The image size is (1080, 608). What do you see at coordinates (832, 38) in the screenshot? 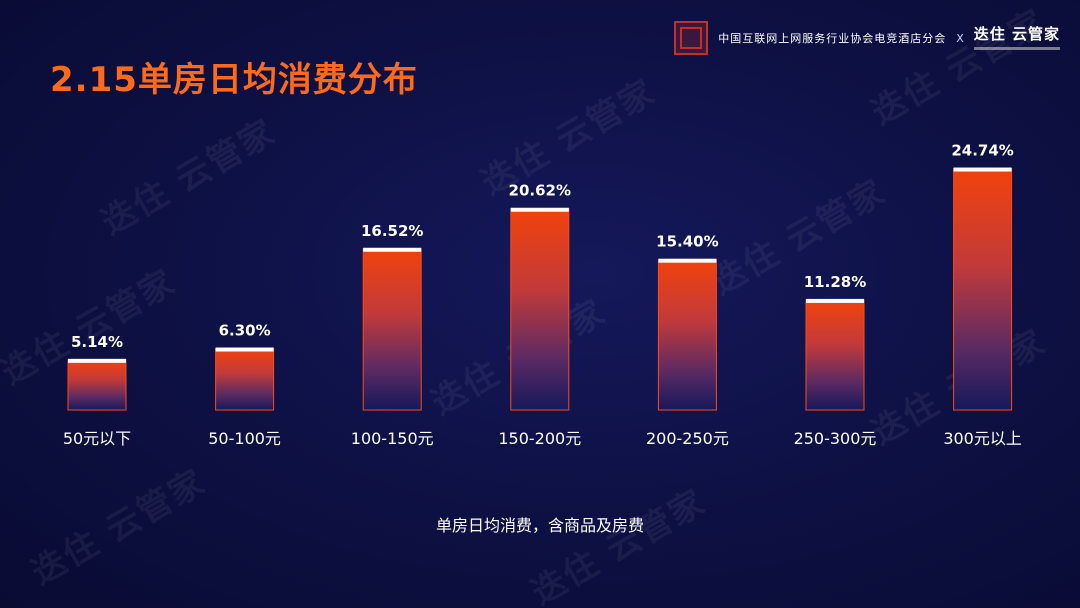
I see `association-name: 中国互联网上网服务行业协会电竞酒店分会` at bounding box center [832, 38].